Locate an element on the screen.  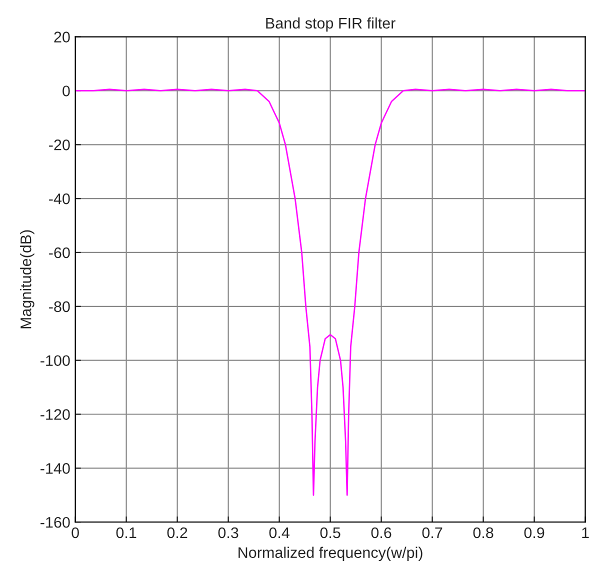
x-tick-label: 0 is located at coordinates (75, 532).